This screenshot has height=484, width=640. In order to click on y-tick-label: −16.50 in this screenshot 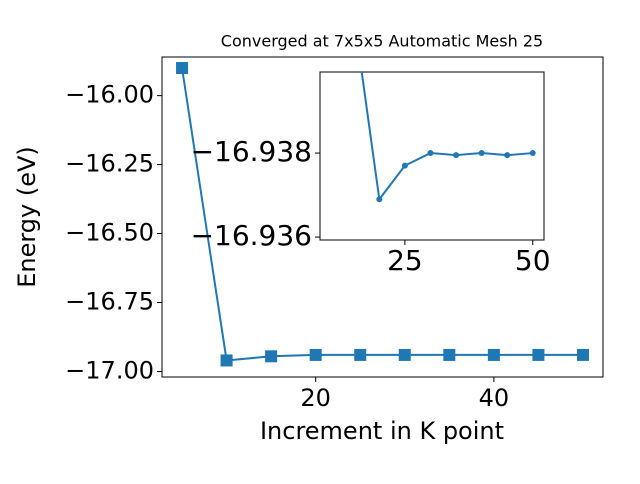, I will do `click(109, 233)`.